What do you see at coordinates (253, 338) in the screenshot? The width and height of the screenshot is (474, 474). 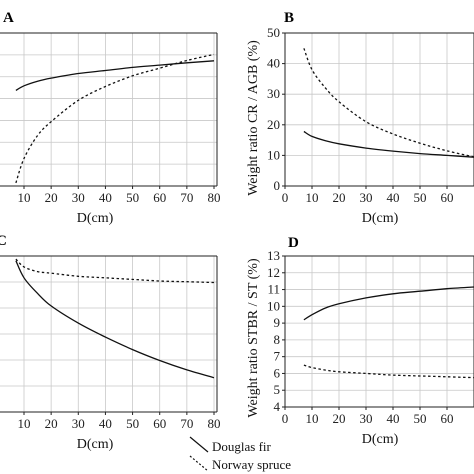 I see `y-axis-label-d: Weight ratio STBR / ST (%)` at bounding box center [253, 338].